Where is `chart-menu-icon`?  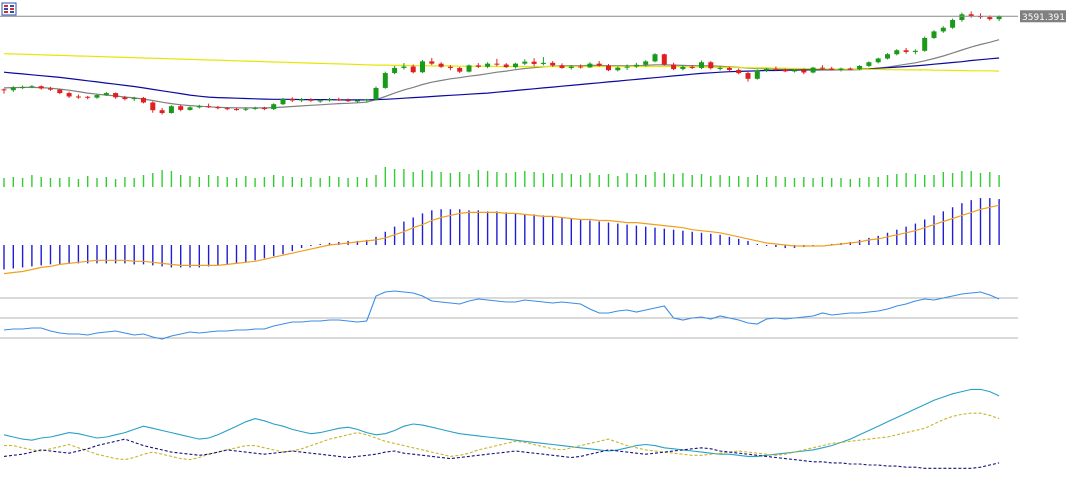
chart-menu-icon is located at coordinates (9, 8).